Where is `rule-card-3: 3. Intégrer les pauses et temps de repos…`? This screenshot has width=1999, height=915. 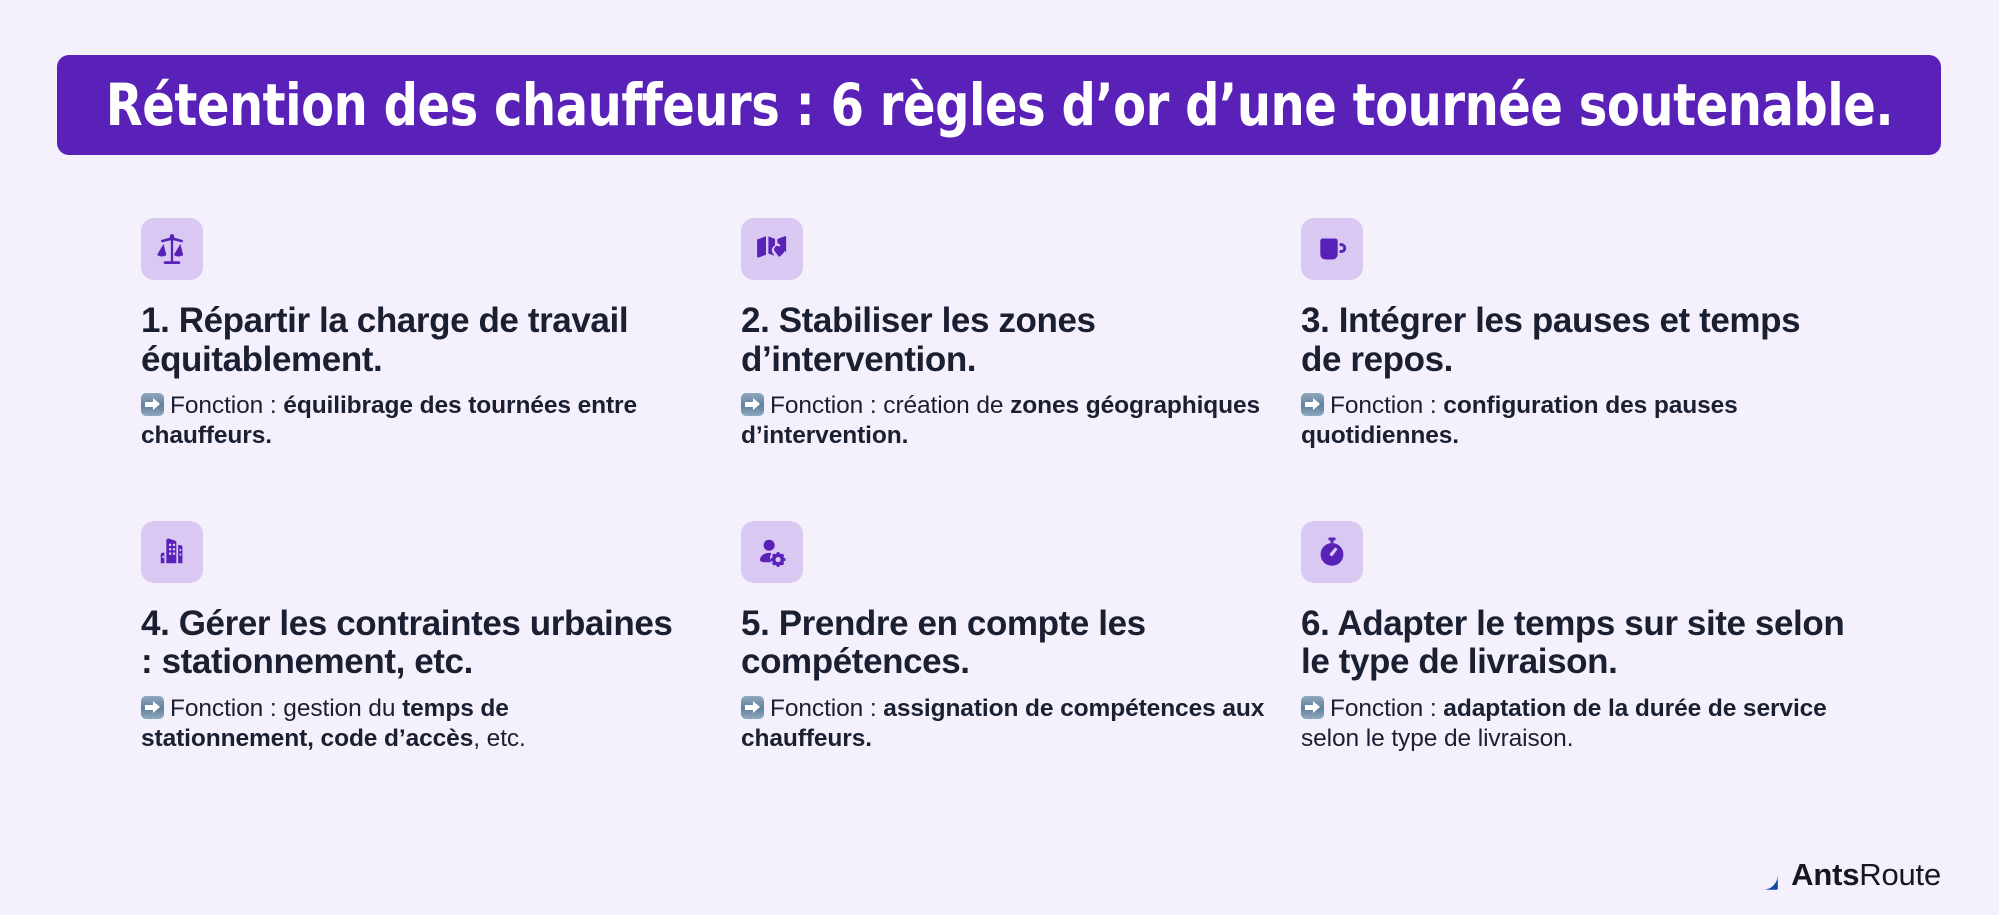 rule-card-3: 3. Intégrer les pauses et temps de repos… is located at coordinates (1573, 334).